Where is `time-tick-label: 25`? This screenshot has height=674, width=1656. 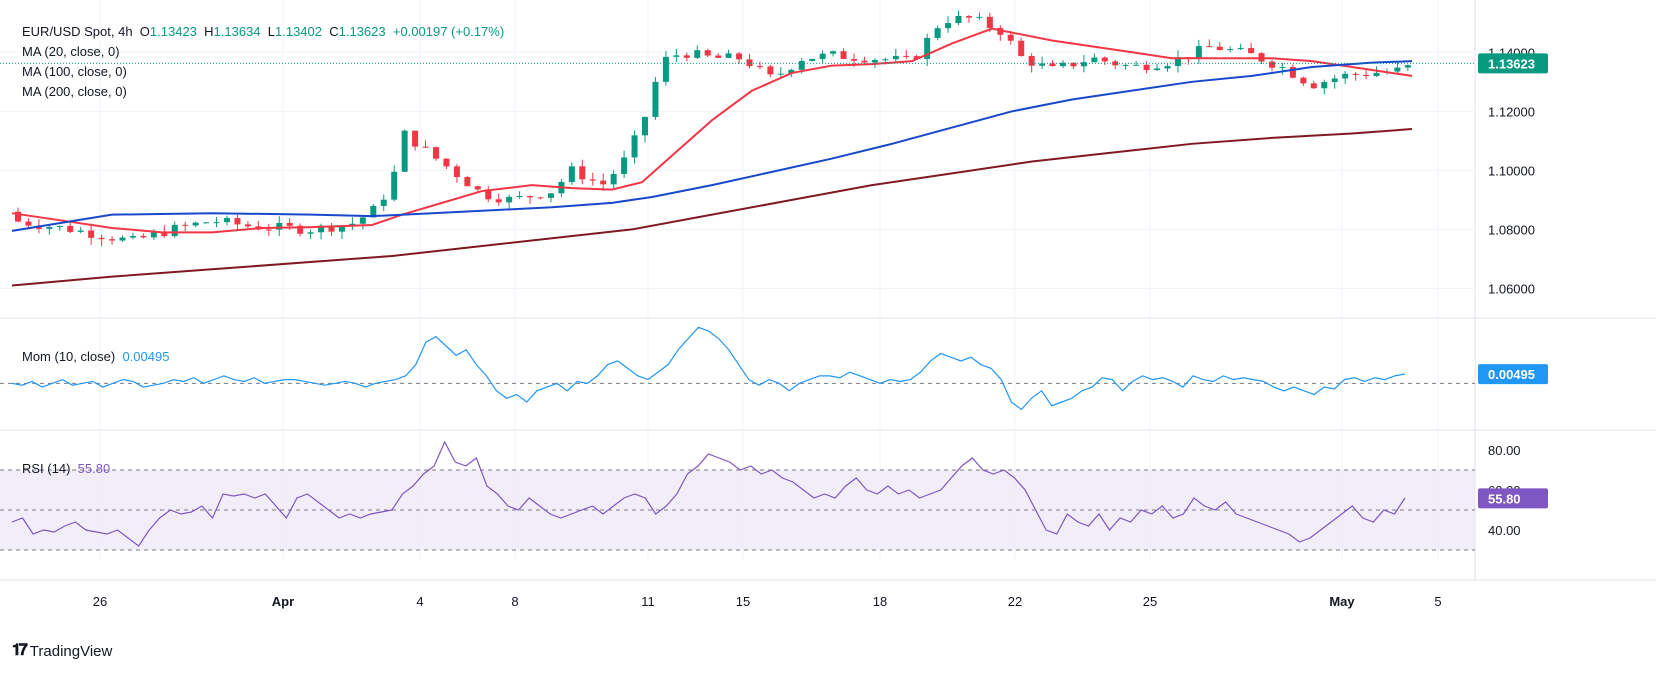
time-tick-label: 25 is located at coordinates (1150, 601).